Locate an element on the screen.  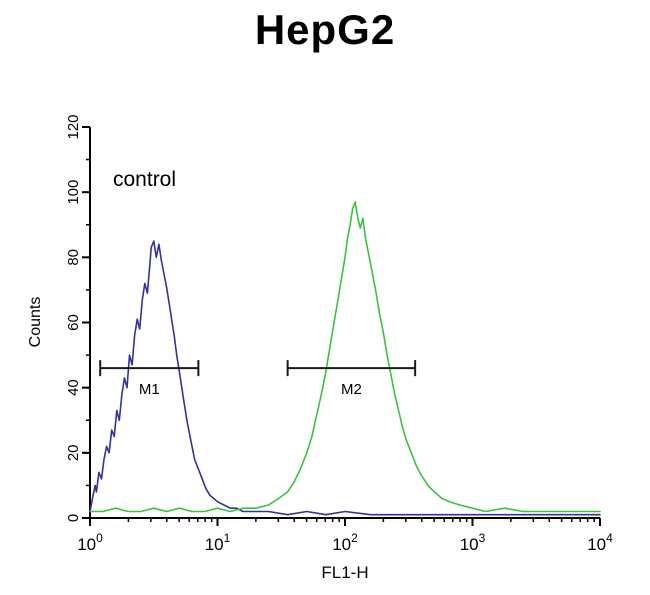
y-tick-label: 20 is located at coordinates (73, 452).